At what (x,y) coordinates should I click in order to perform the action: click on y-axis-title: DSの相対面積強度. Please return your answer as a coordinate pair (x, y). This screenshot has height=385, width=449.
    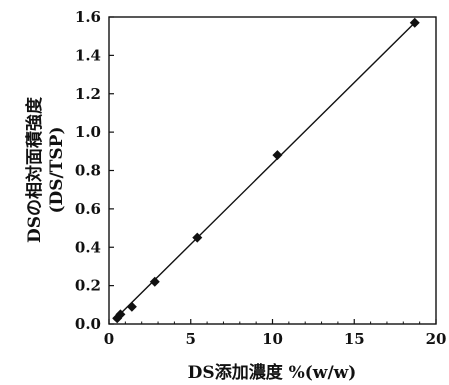
    Looking at the image, I should click on (34, 169).